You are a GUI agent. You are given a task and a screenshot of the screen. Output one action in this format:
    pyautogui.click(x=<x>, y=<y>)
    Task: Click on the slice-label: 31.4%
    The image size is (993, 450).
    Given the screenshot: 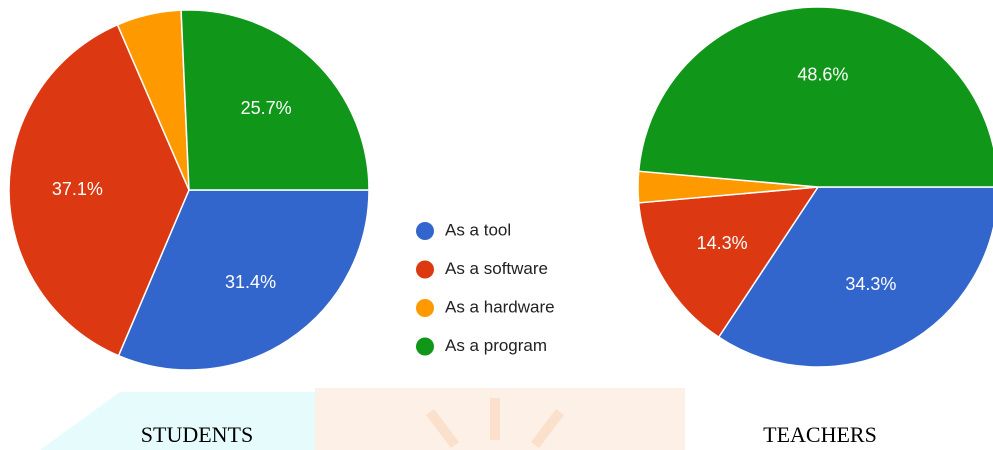 What is the action you would take?
    pyautogui.click(x=250, y=282)
    